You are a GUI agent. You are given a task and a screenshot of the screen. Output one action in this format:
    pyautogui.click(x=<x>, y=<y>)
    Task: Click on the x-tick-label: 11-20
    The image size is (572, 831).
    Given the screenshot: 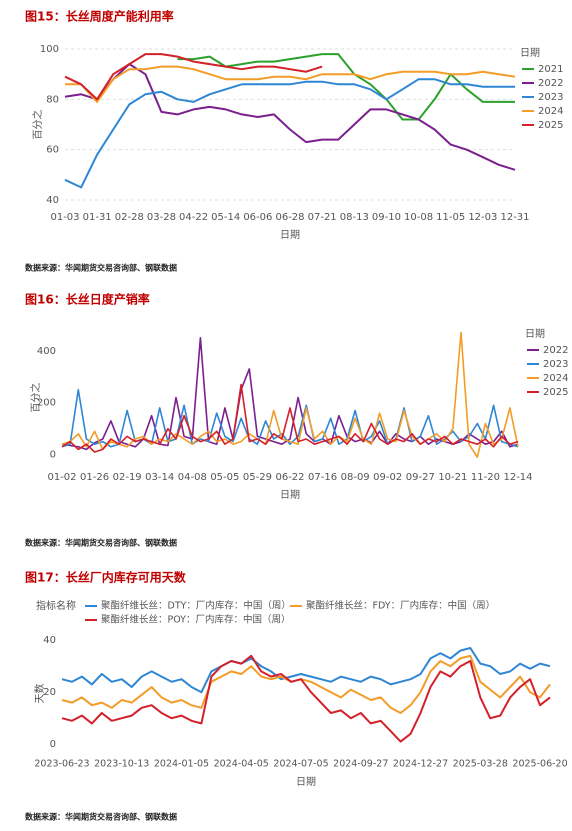 What is the action you would take?
    pyautogui.click(x=485, y=477)
    